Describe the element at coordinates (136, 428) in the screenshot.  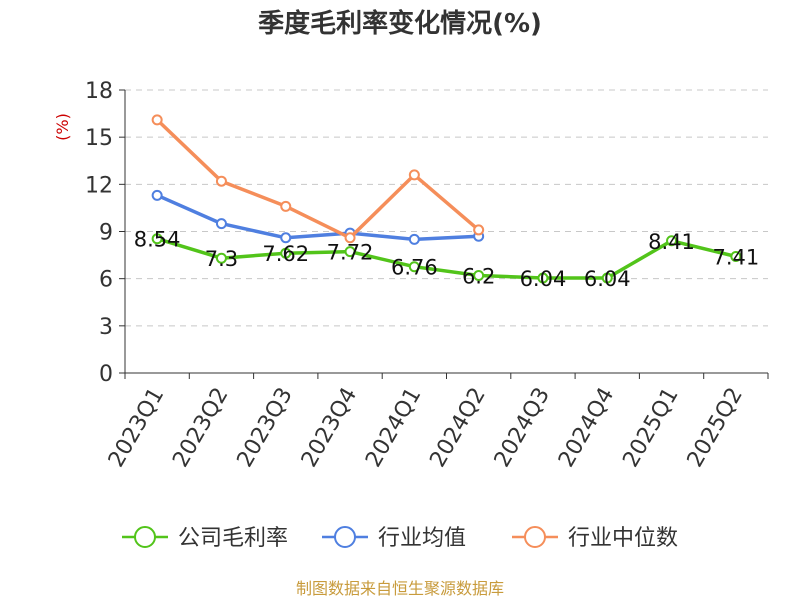
I see `x-tick-label: 2023Q1` at that location.